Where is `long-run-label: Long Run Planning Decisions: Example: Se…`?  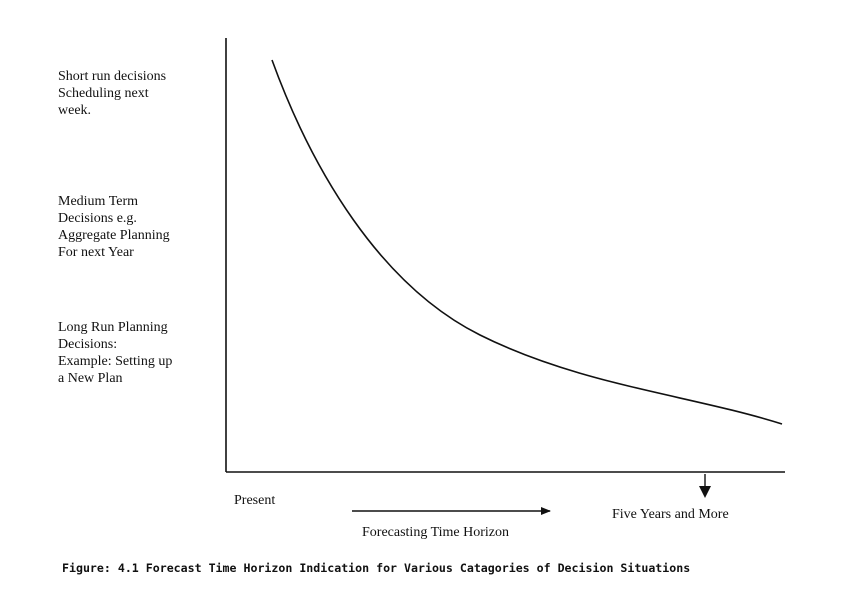
long-run-label: Long Run Planning Decisions: Example: Se… is located at coordinates (115, 353).